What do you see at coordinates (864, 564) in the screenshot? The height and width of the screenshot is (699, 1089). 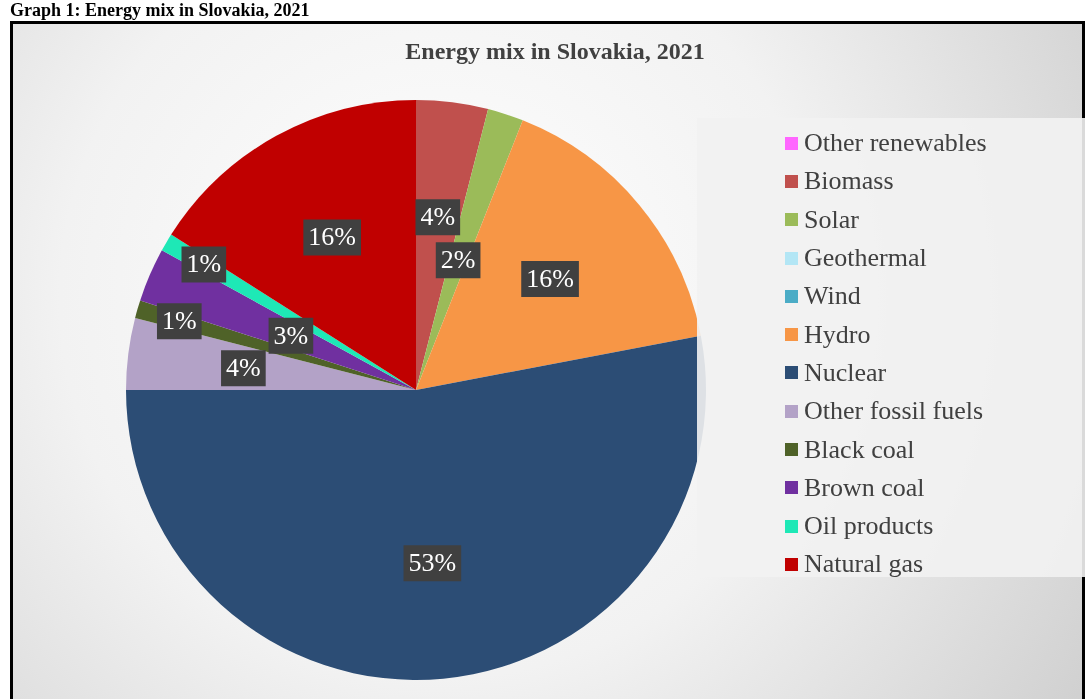 I see `legend-label: Natural gas` at bounding box center [864, 564].